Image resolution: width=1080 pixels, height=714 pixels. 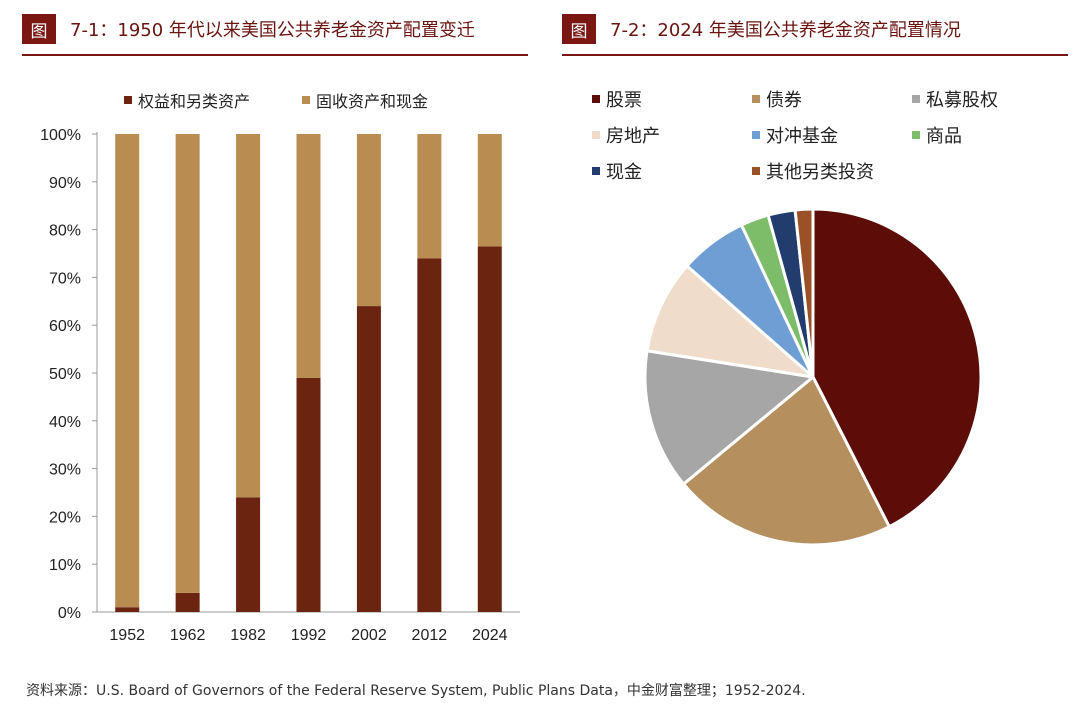 I want to click on legend-label: 固收资产和现金, so click(x=372, y=101).